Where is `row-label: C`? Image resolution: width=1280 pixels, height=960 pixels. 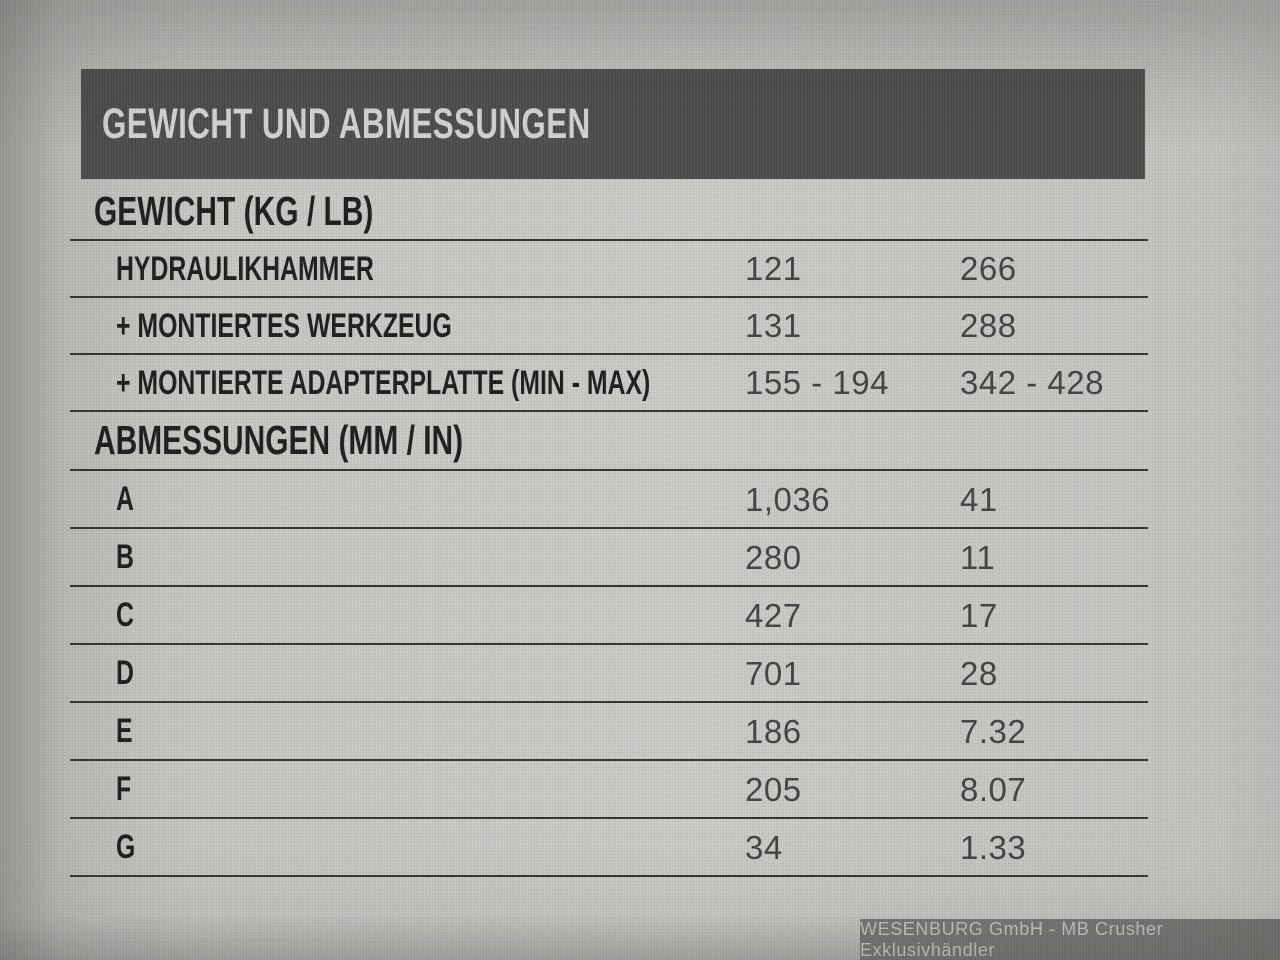 row-label: C is located at coordinates (407, 615).